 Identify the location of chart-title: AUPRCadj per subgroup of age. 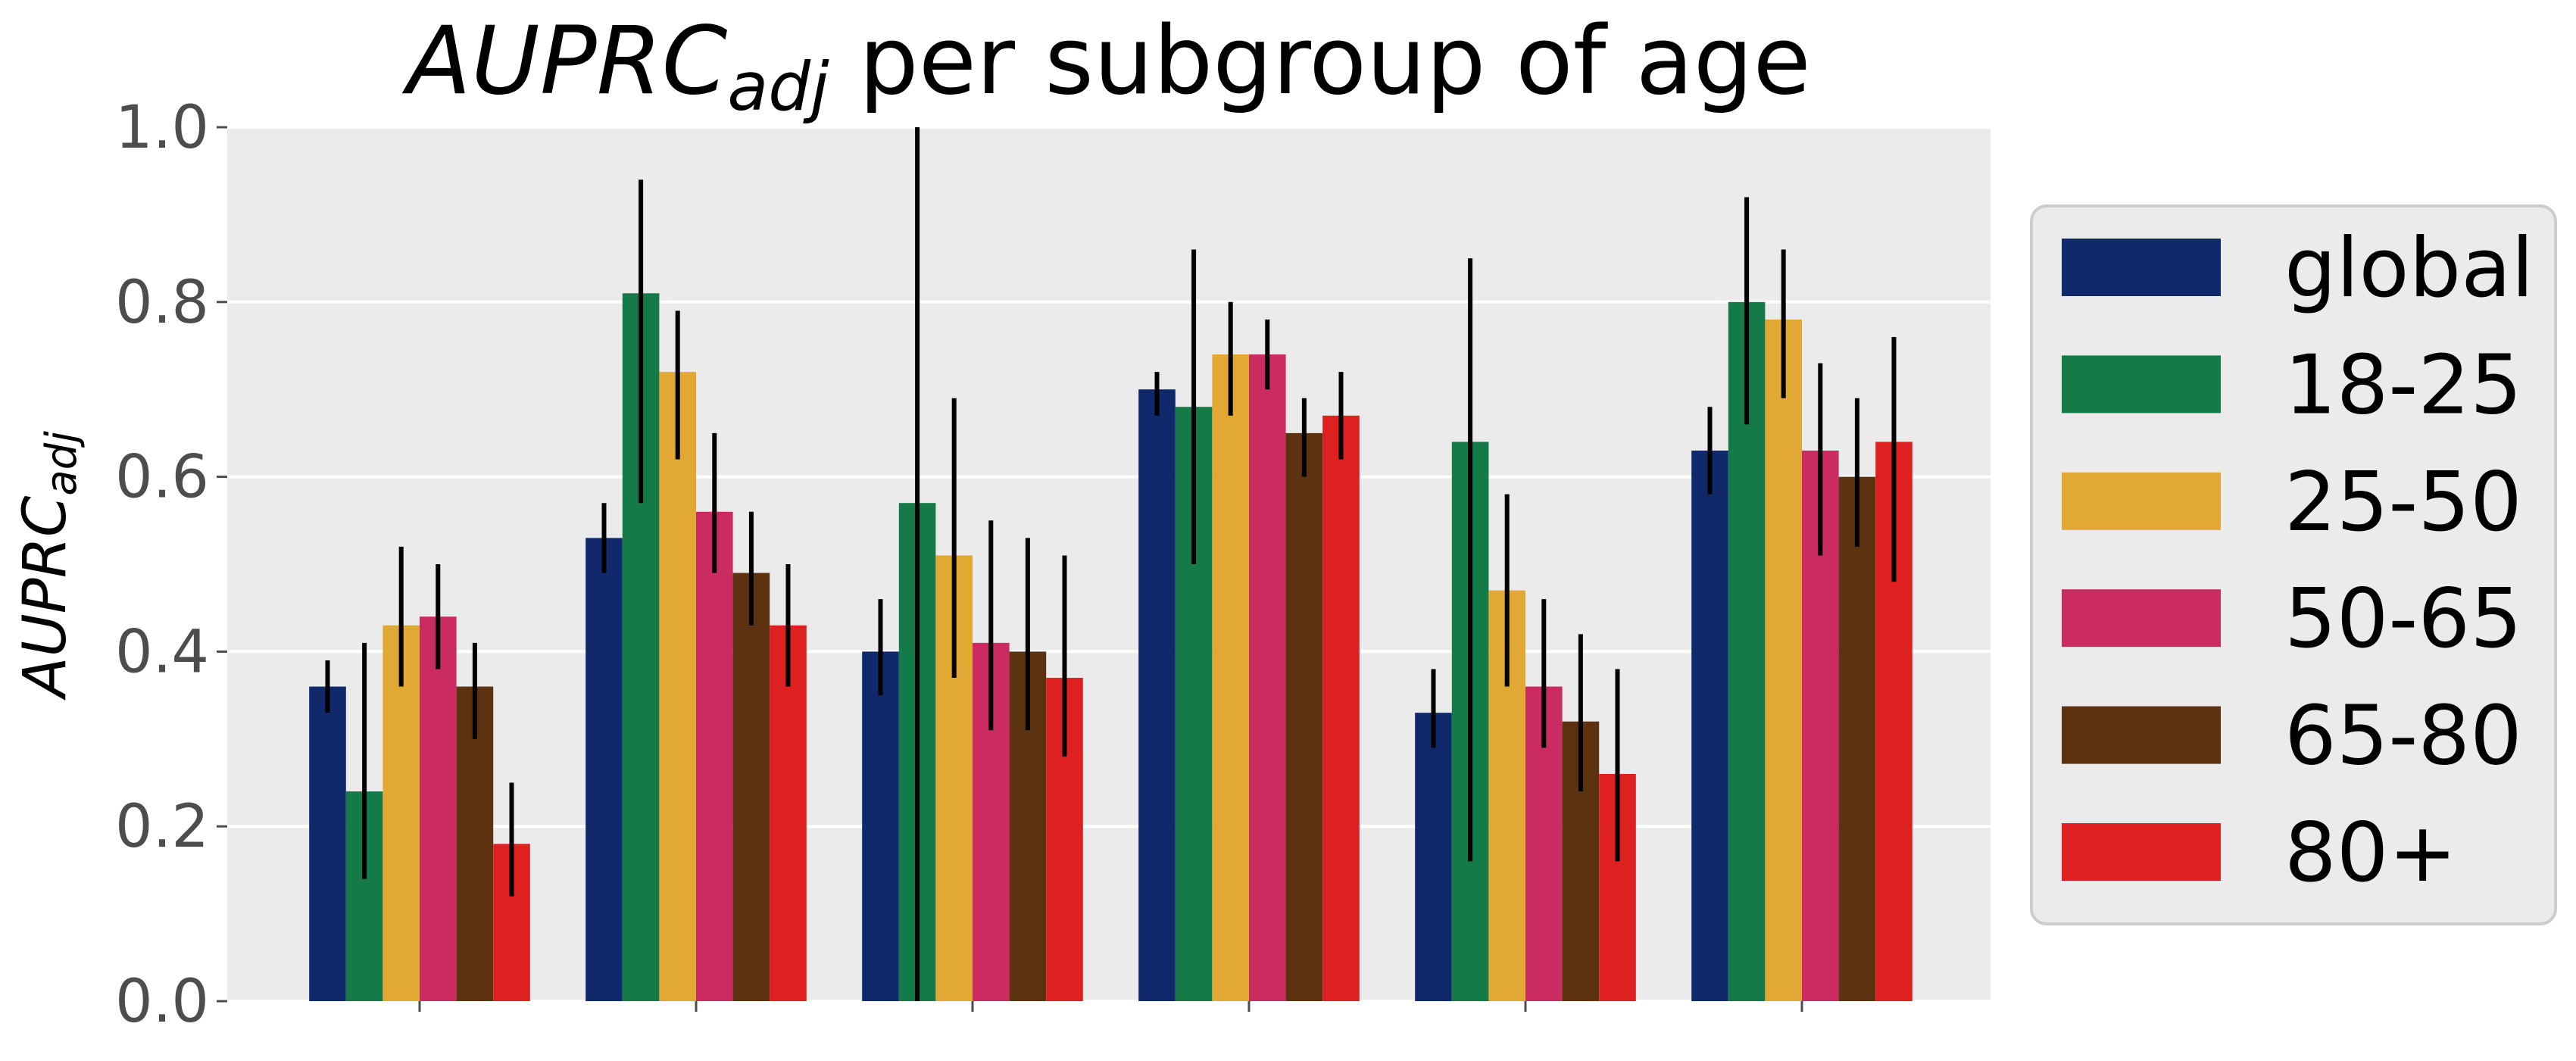
(1106, 66).